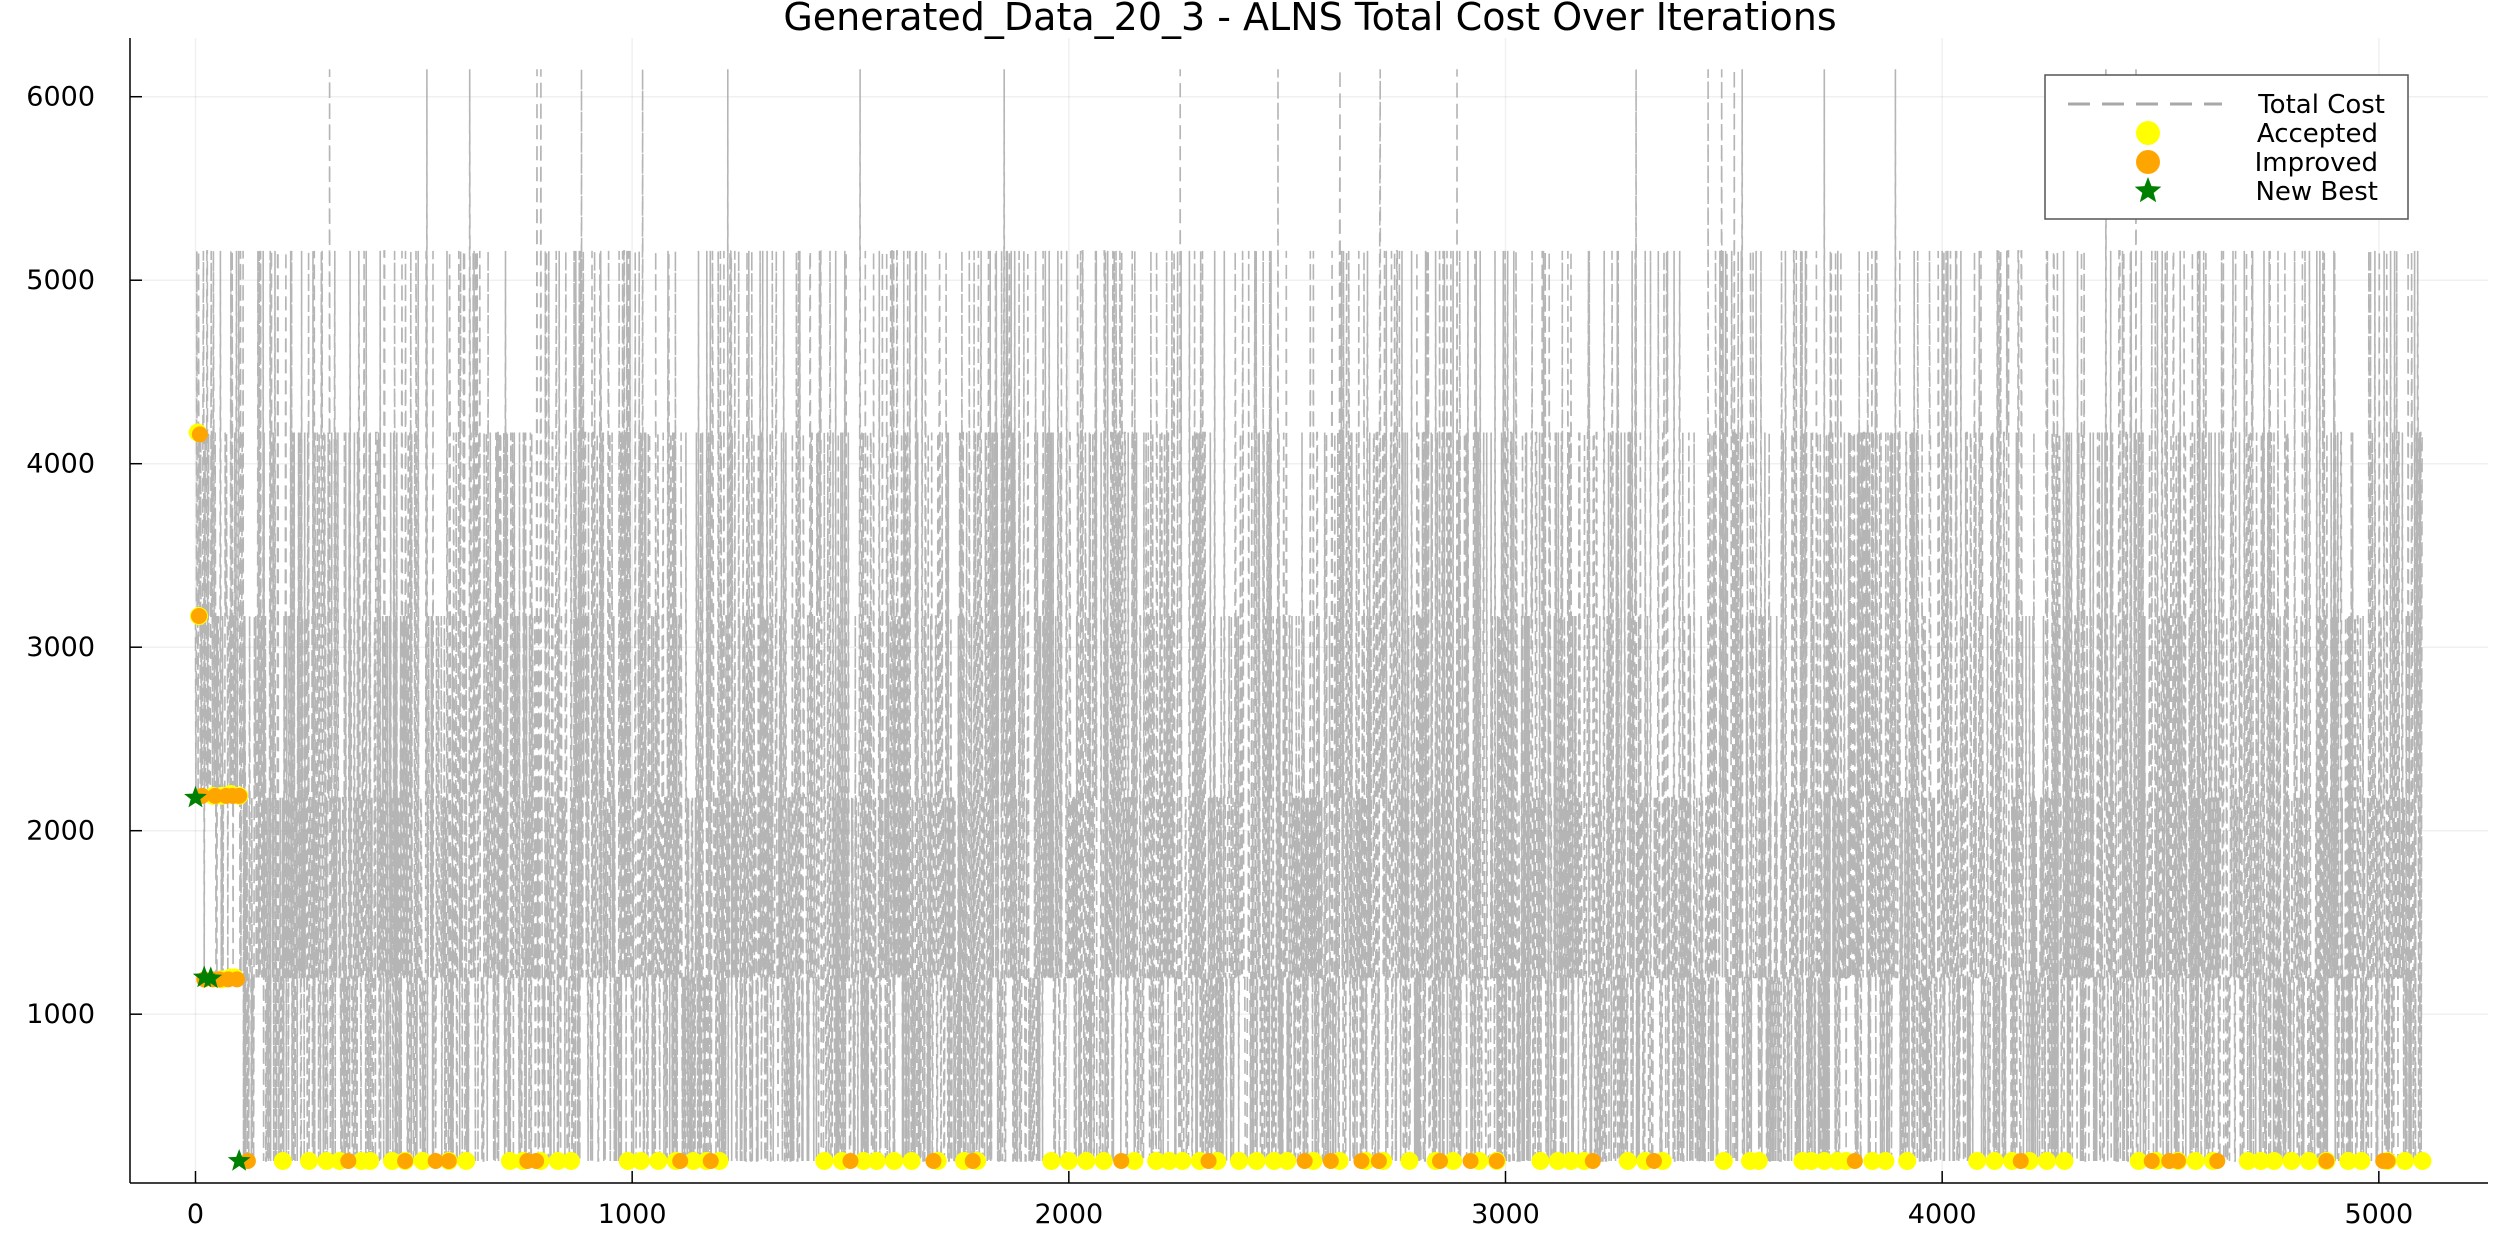  I want to click on legend-label-total-cost: Total Cost, so click(2321, 105).